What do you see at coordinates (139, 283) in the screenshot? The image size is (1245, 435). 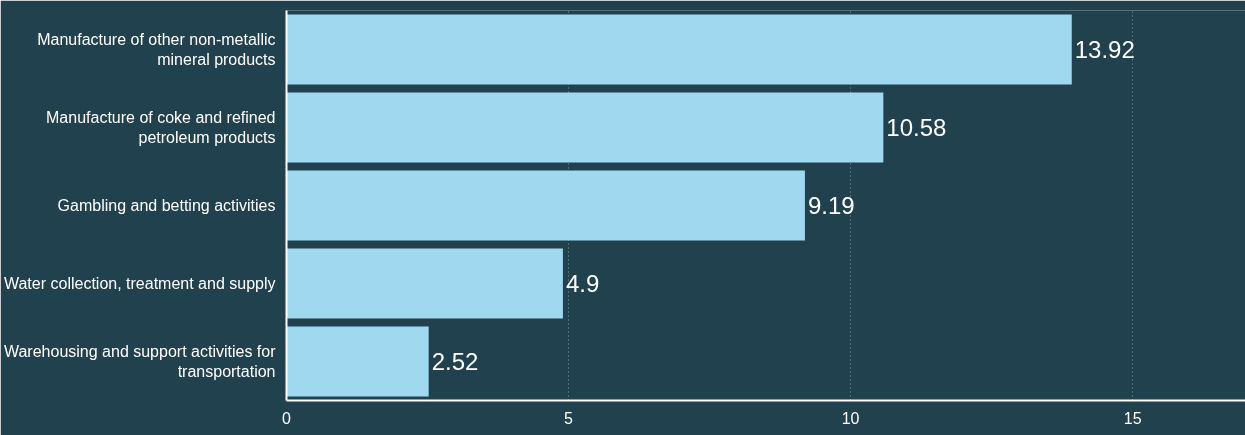 I see `y-tick-label: Water collection, treatment and supply` at bounding box center [139, 283].